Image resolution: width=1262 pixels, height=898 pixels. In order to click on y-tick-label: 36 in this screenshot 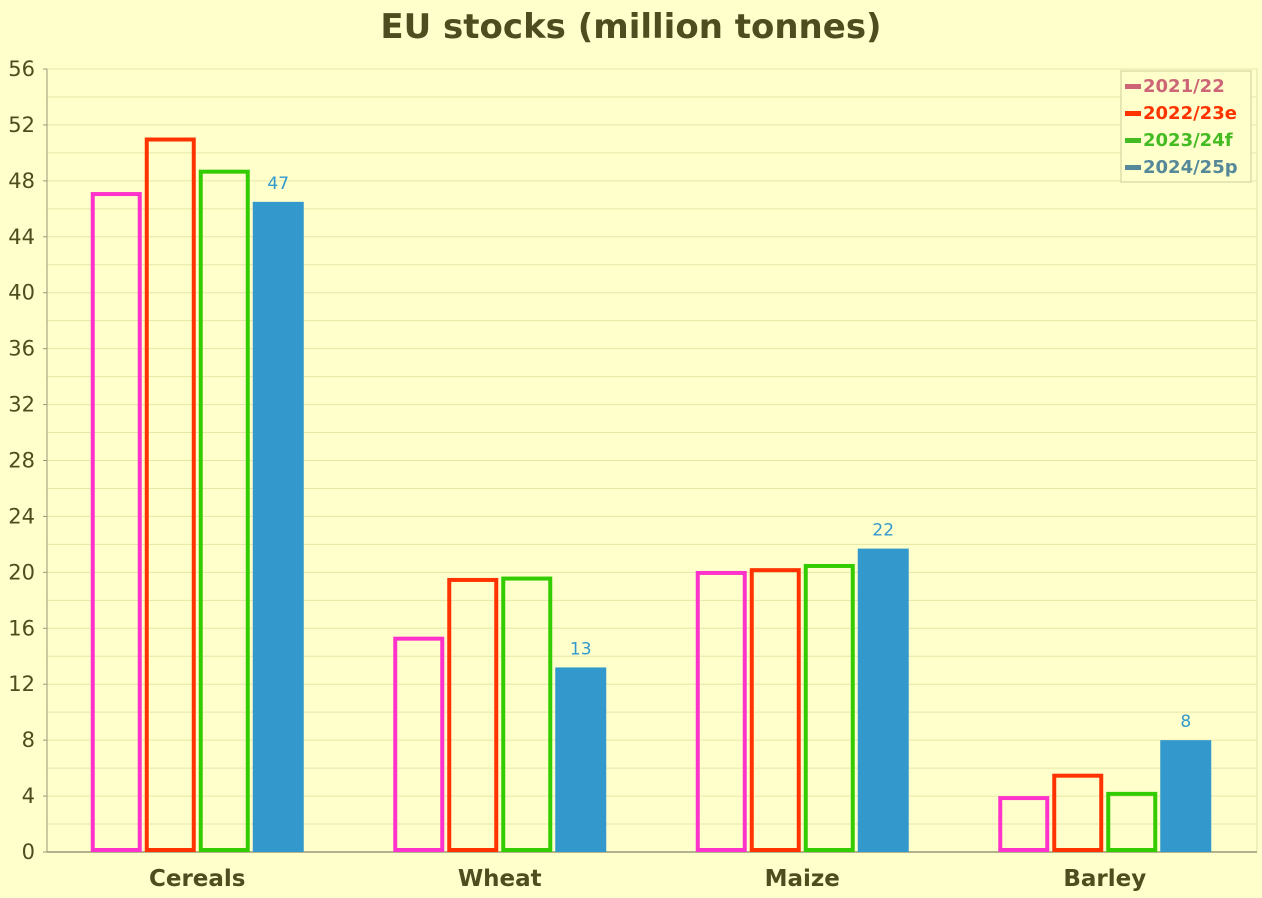, I will do `click(21, 349)`.